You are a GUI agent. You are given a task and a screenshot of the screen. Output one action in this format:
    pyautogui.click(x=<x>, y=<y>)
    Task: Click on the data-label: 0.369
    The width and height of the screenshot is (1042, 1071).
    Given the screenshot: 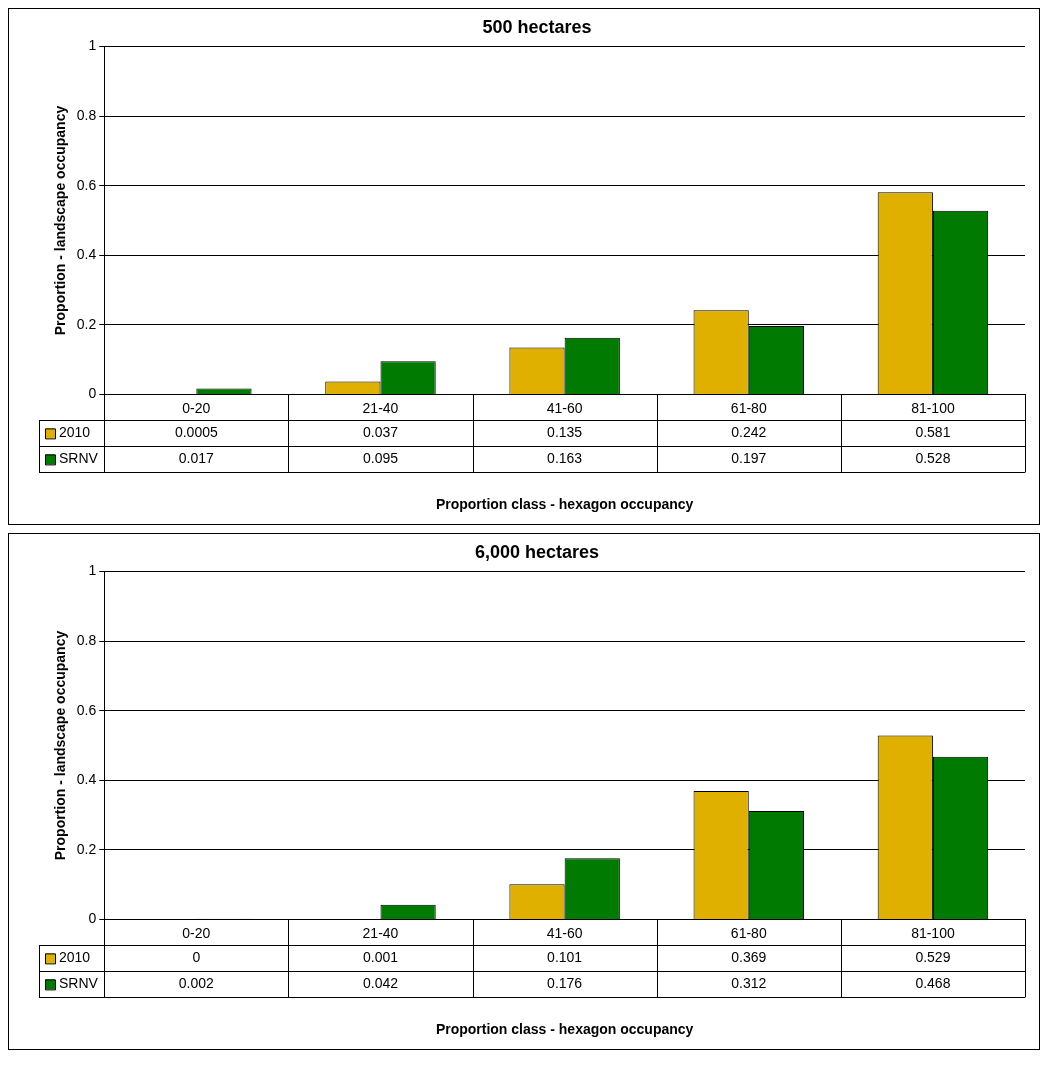 What is the action you would take?
    pyautogui.click(x=749, y=957)
    